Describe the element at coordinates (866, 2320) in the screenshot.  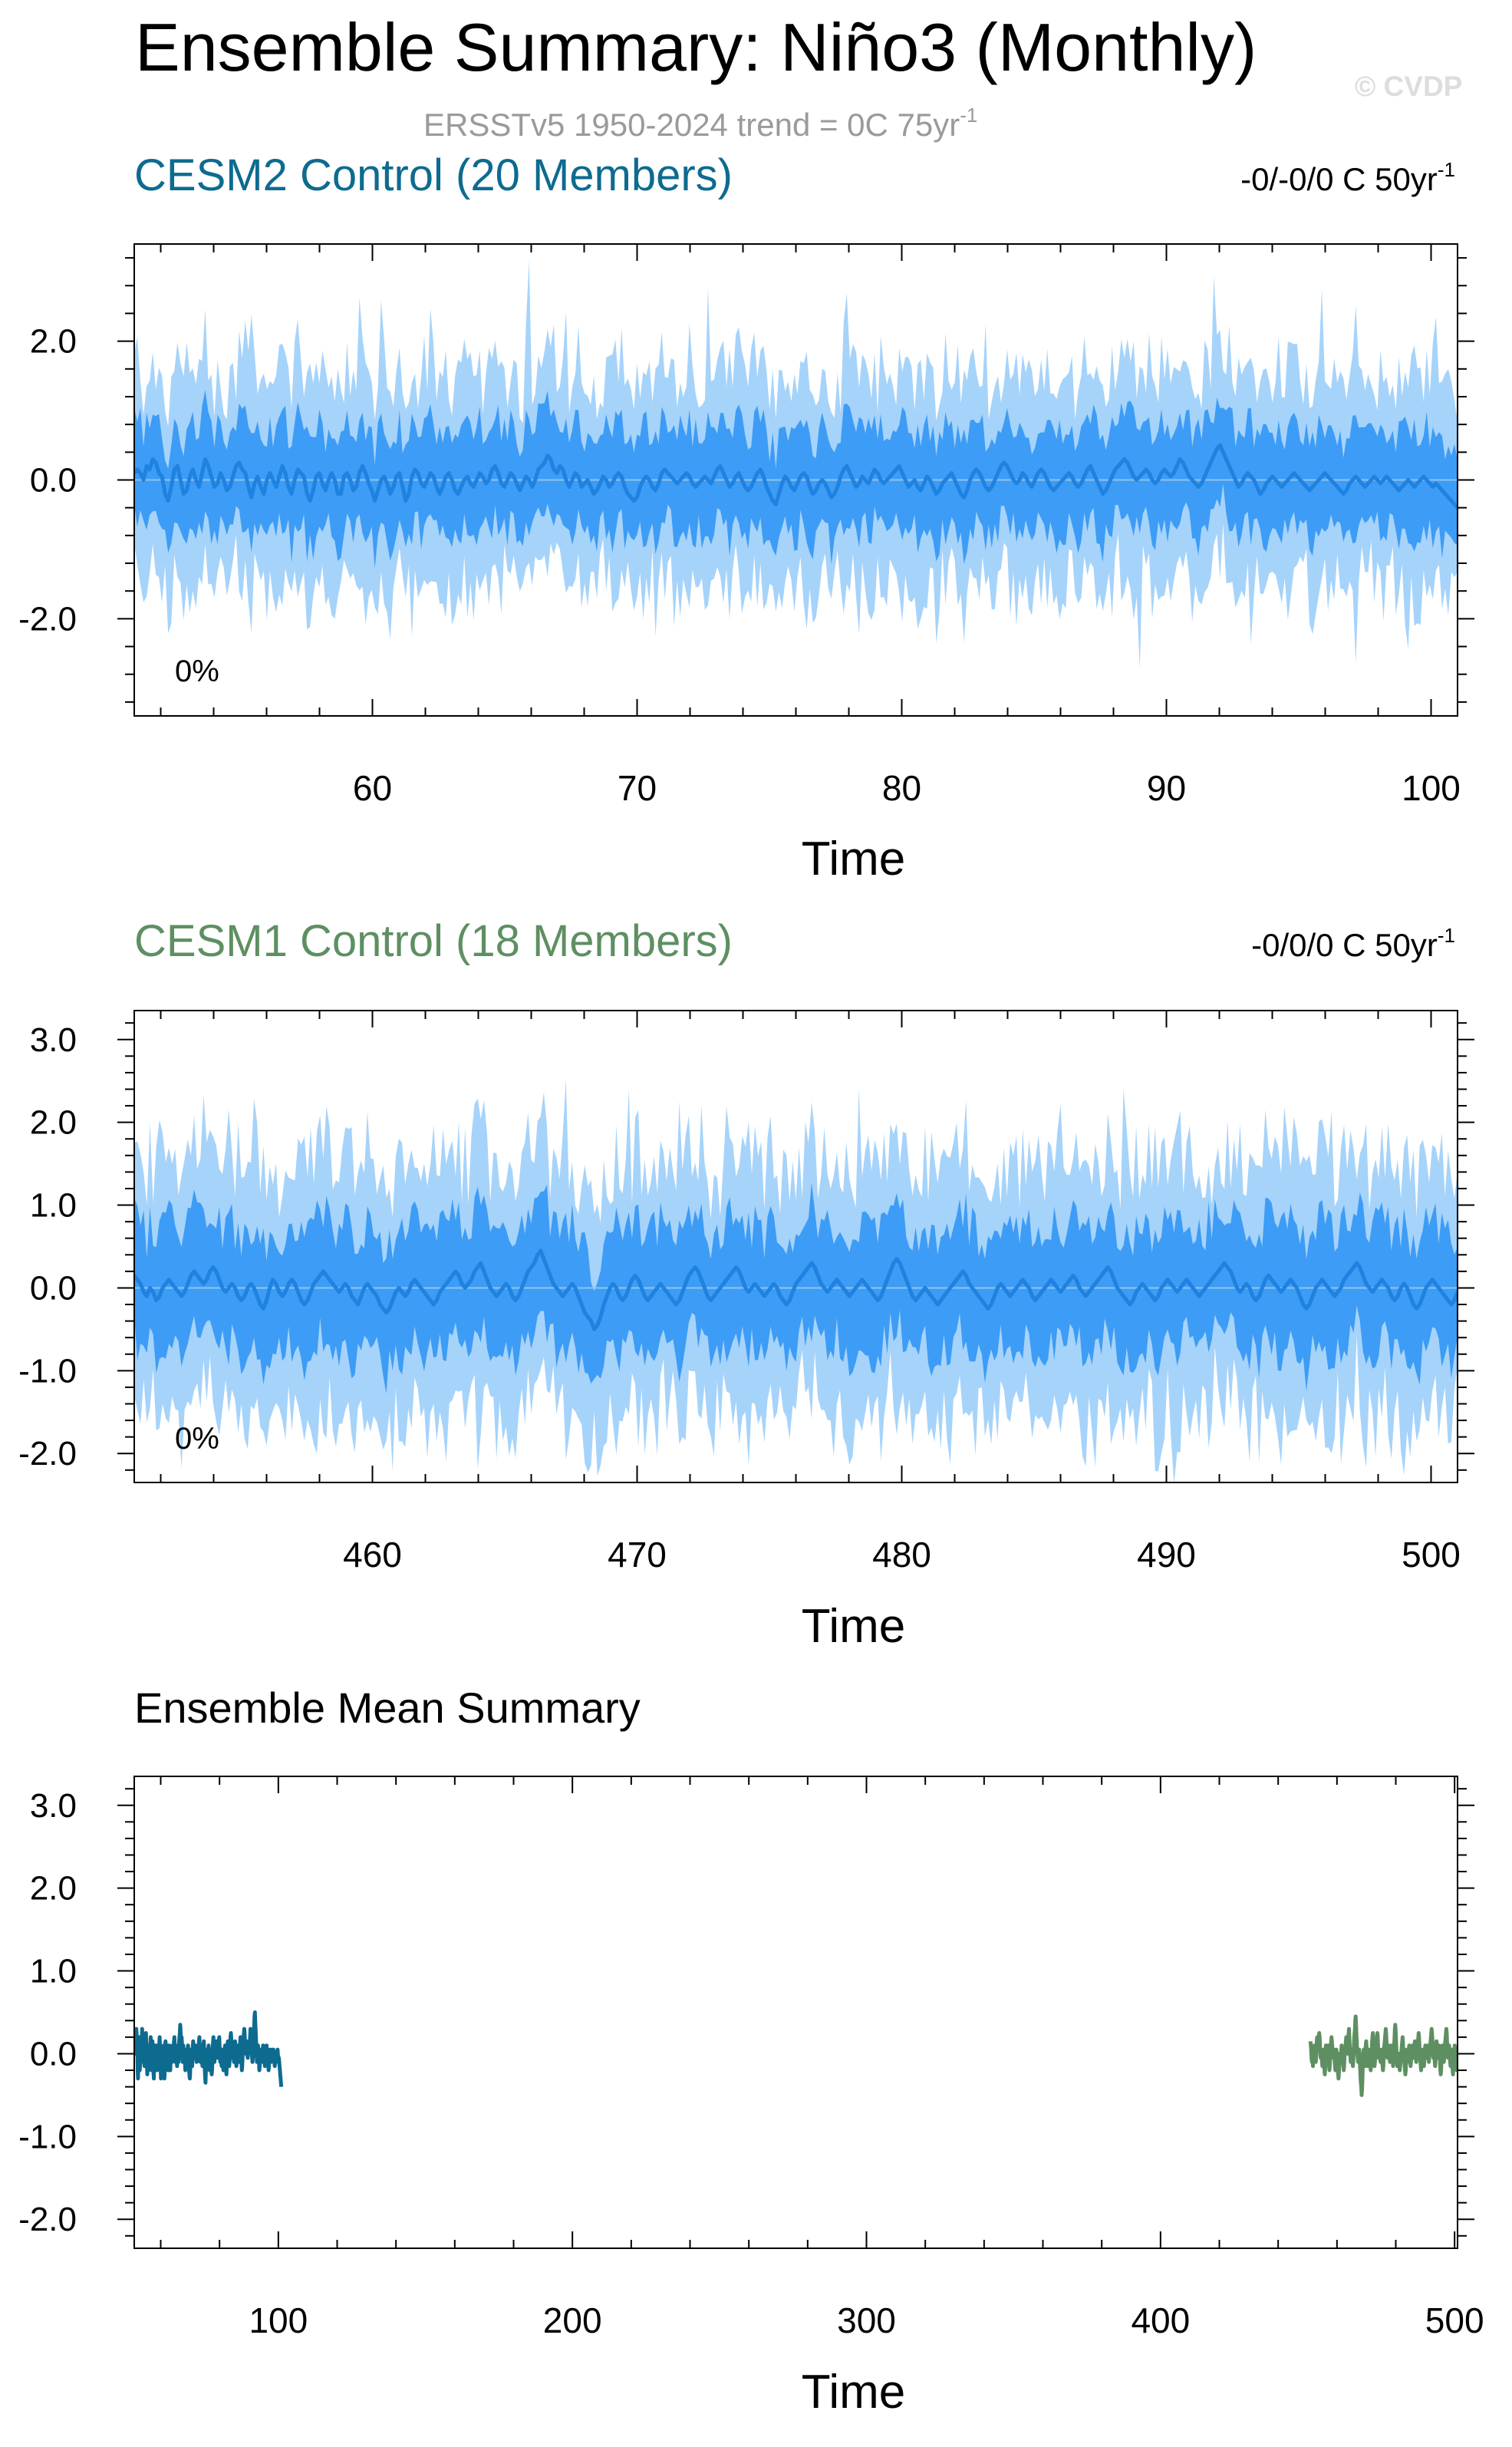
I see `x-tick-label: 300` at that location.